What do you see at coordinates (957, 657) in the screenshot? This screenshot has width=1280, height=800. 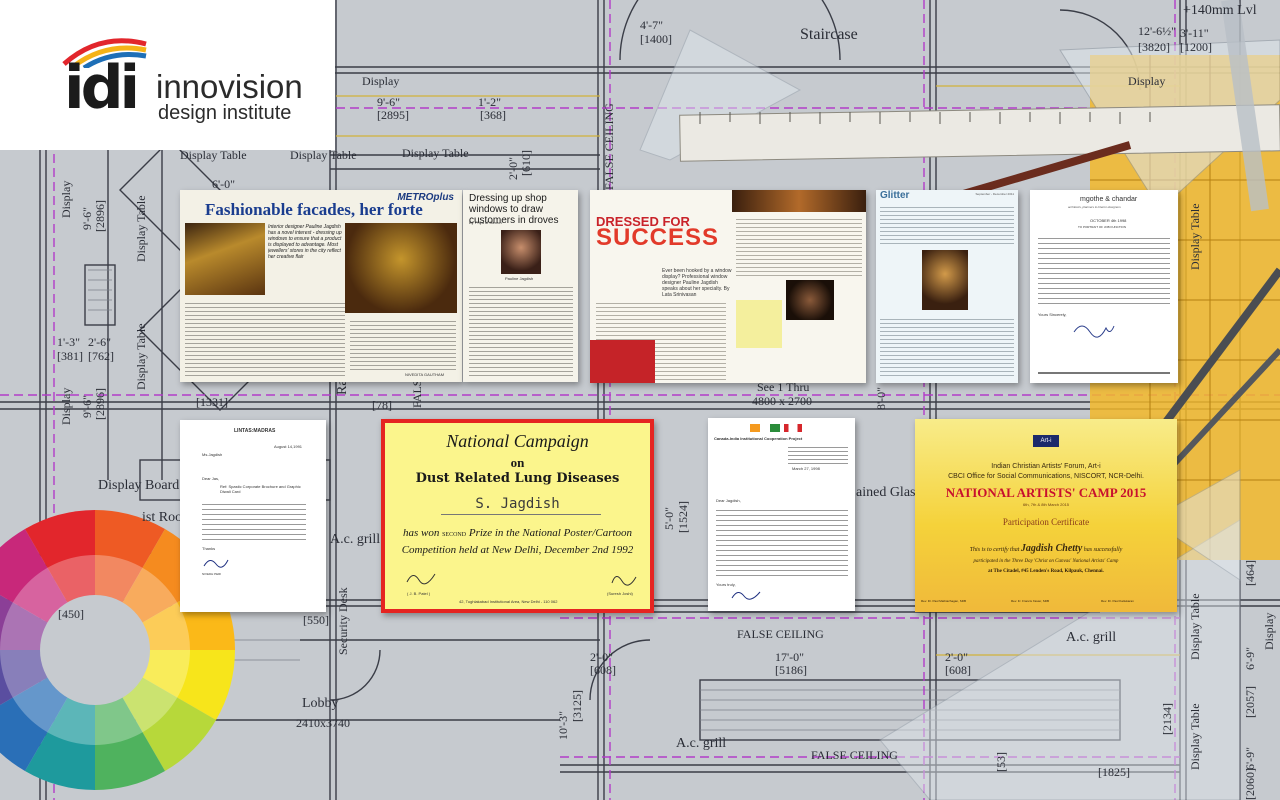 I see `blueprint-label: 2'-0"` at bounding box center [957, 657].